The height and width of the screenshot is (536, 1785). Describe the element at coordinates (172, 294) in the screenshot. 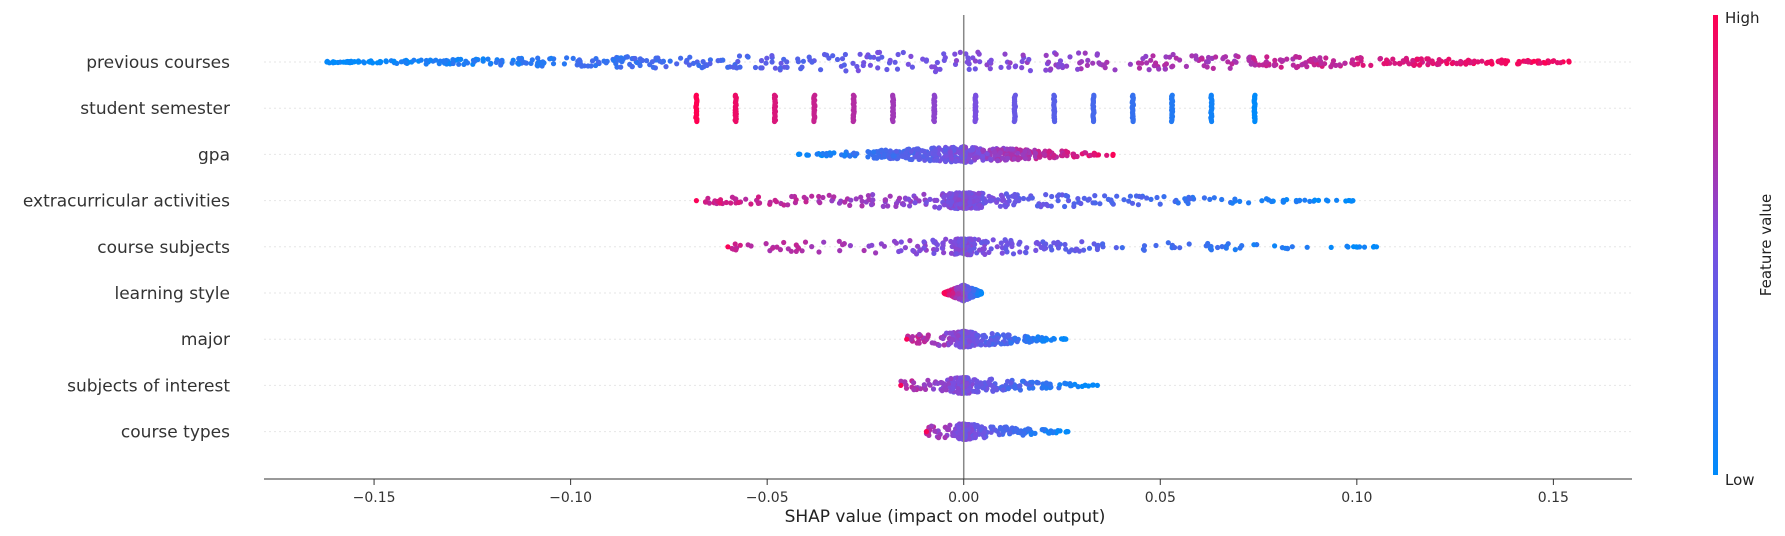

I see `feature-label: learning style` at that location.